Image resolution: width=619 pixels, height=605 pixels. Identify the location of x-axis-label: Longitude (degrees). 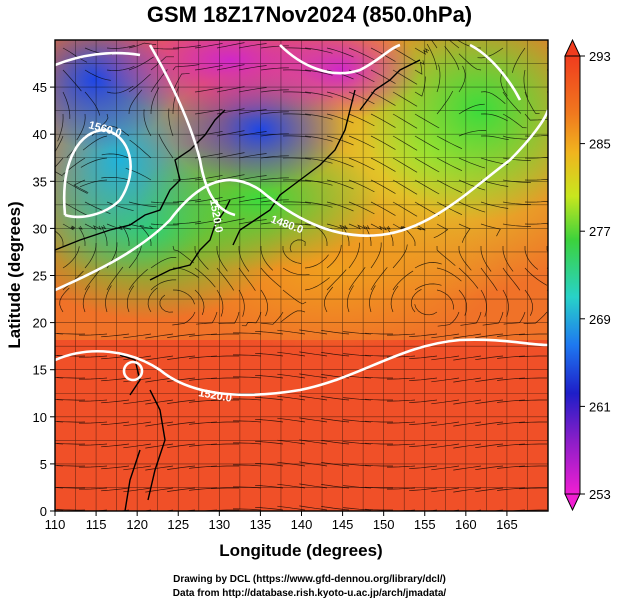
(300, 550).